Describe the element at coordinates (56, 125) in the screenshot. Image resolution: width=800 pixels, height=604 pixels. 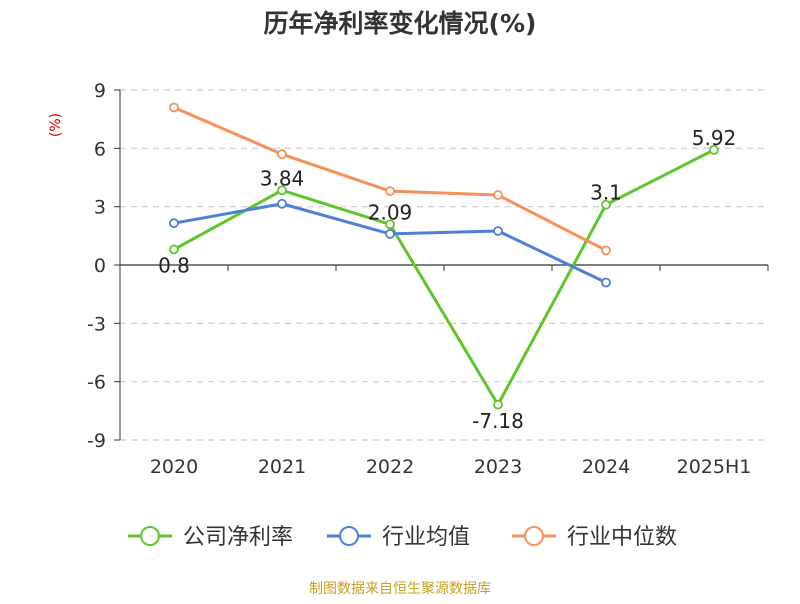
I see `y-axis-label: (%)` at that location.